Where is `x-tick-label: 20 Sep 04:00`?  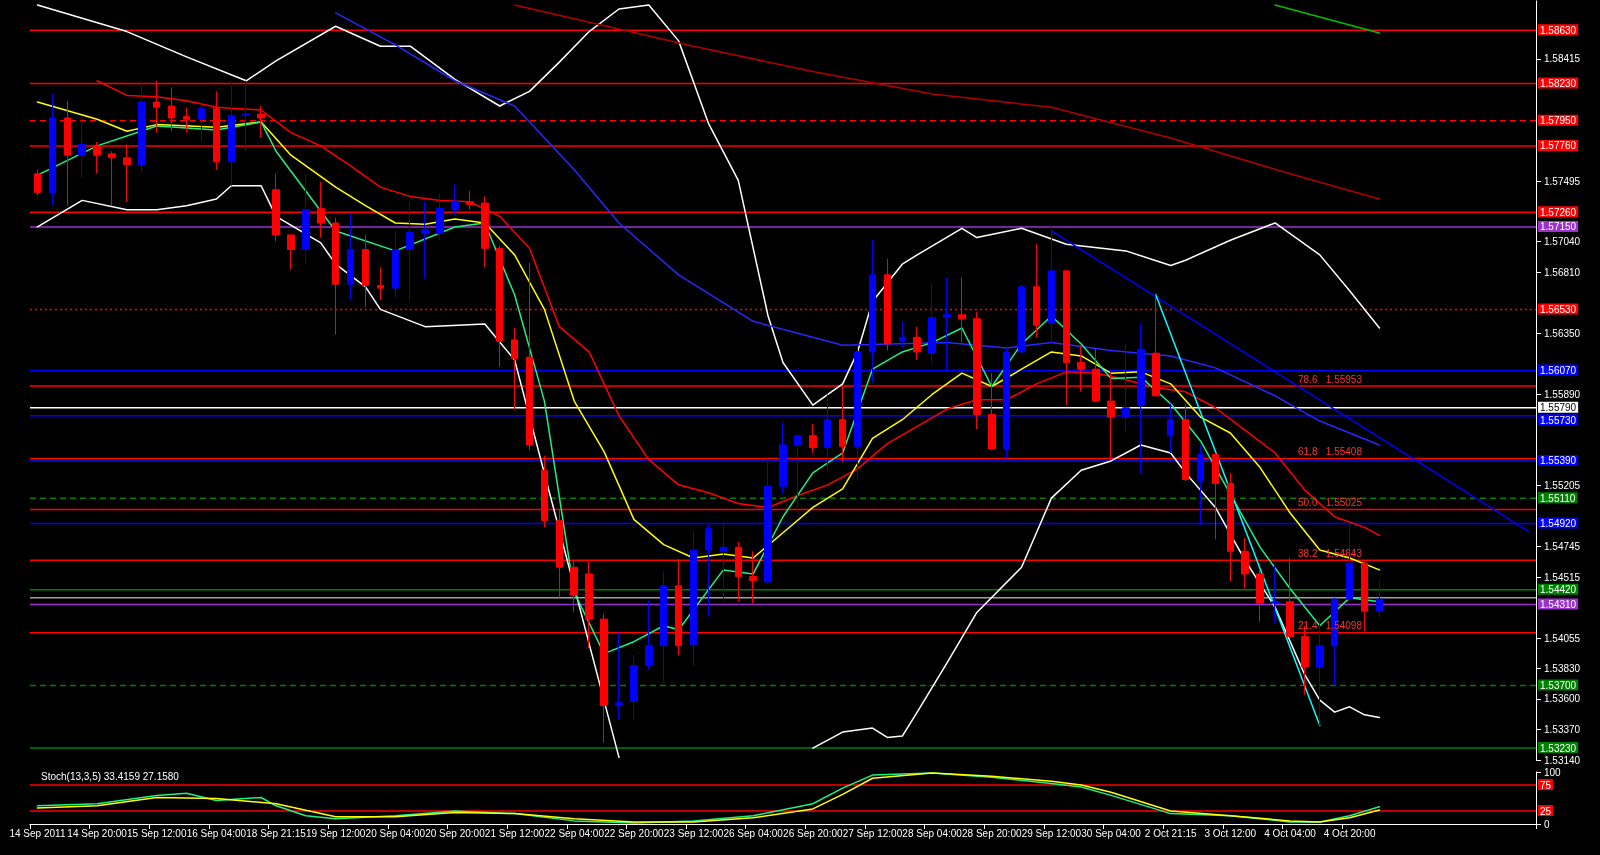
x-tick-label: 20 Sep 04:00 is located at coordinates (395, 833).